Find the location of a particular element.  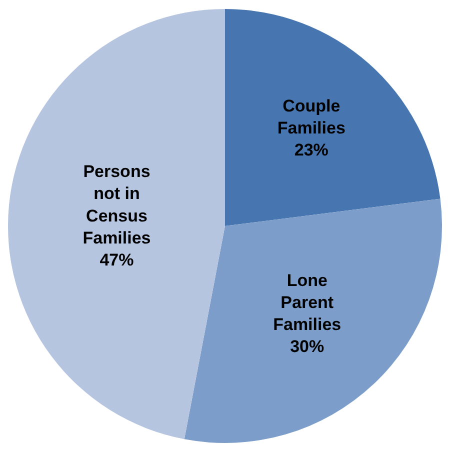

slice-label: Lone Parent Families is located at coordinates (307, 302).